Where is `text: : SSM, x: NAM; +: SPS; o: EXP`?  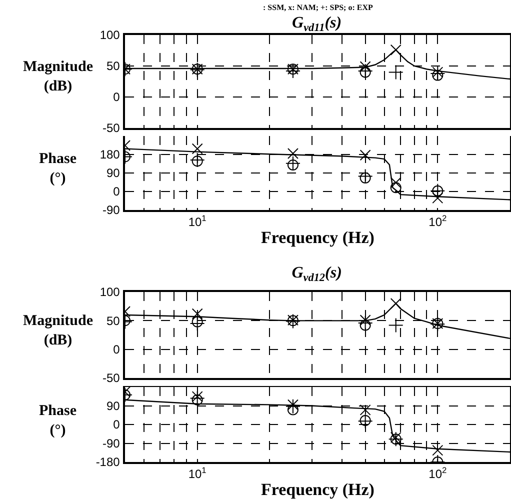
text: : SSM, x: NAM; +: SPS; o: EXP is located at coordinates (318, 7).